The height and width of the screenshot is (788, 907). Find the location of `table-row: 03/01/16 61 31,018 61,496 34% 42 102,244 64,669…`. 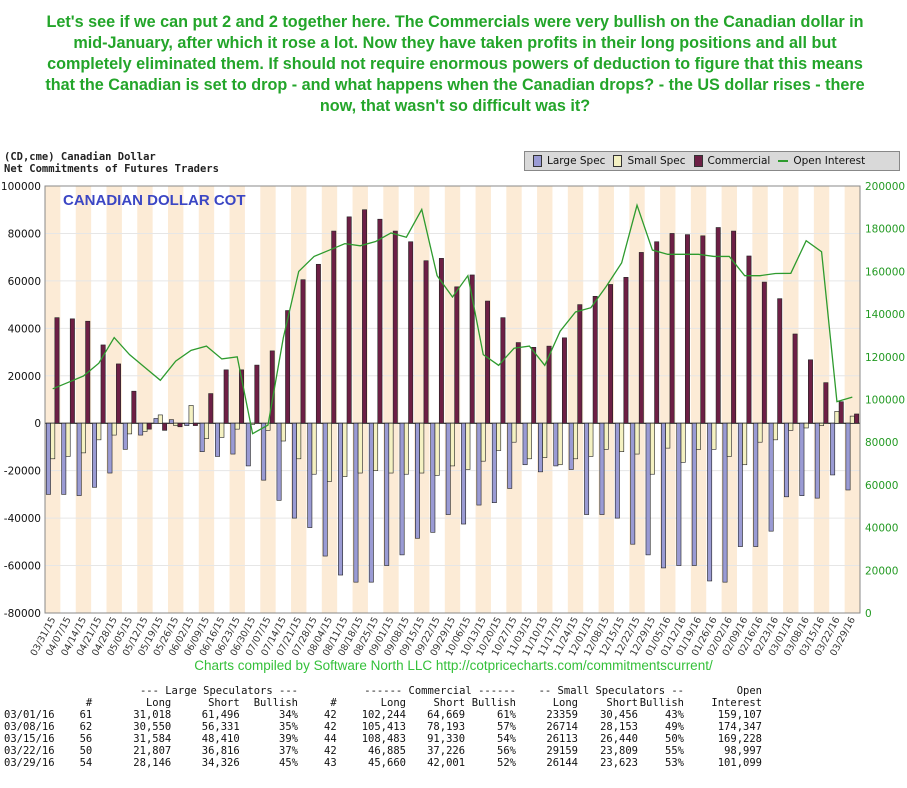

table-row: 03/01/16 61 31,018 61,496 34% 42 102,244 64,669… is located at coordinates (383, 715).